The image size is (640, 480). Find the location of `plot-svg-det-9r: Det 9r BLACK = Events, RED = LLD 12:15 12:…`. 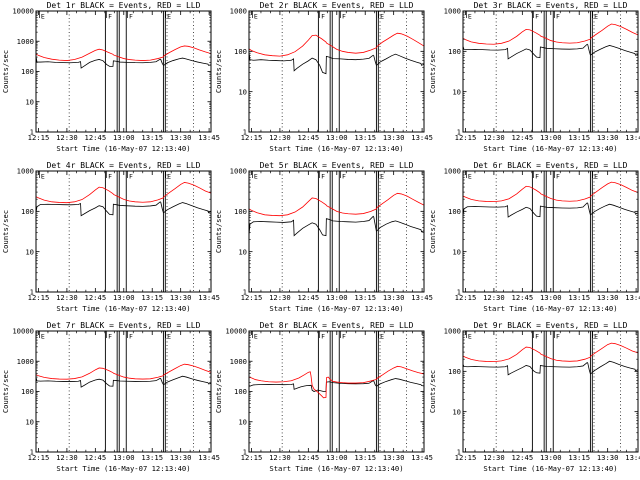

plot-svg-det-9r: Det 9r BLACK = Events, RED = LLD 12:15 12:… is located at coordinates (534, 397).